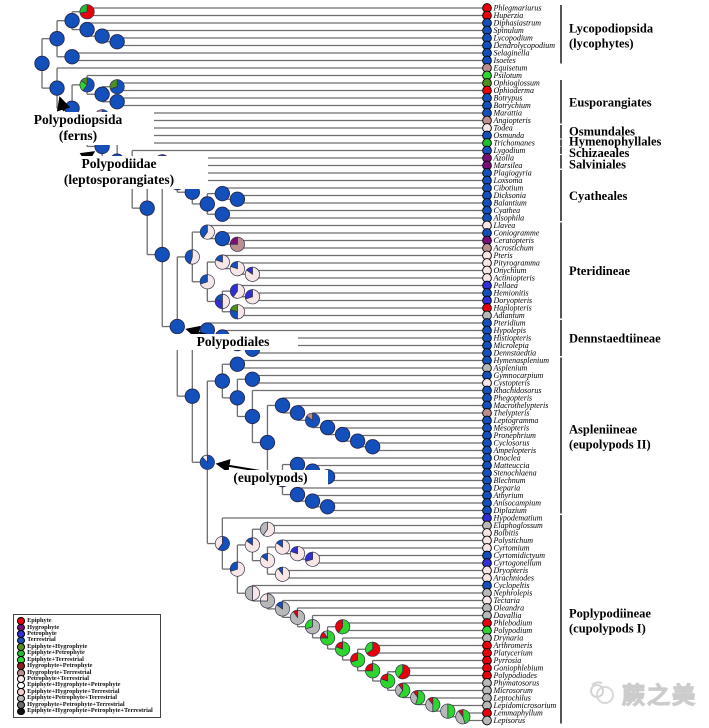 The height and width of the screenshot is (728, 709). I want to click on clade-label: Lycopodiopsida (lycophytes), so click(611, 35).